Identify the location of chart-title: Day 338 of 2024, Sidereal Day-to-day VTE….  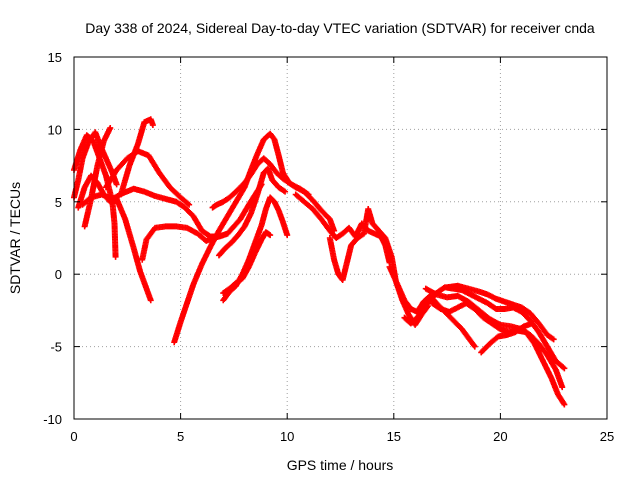
(340, 28).